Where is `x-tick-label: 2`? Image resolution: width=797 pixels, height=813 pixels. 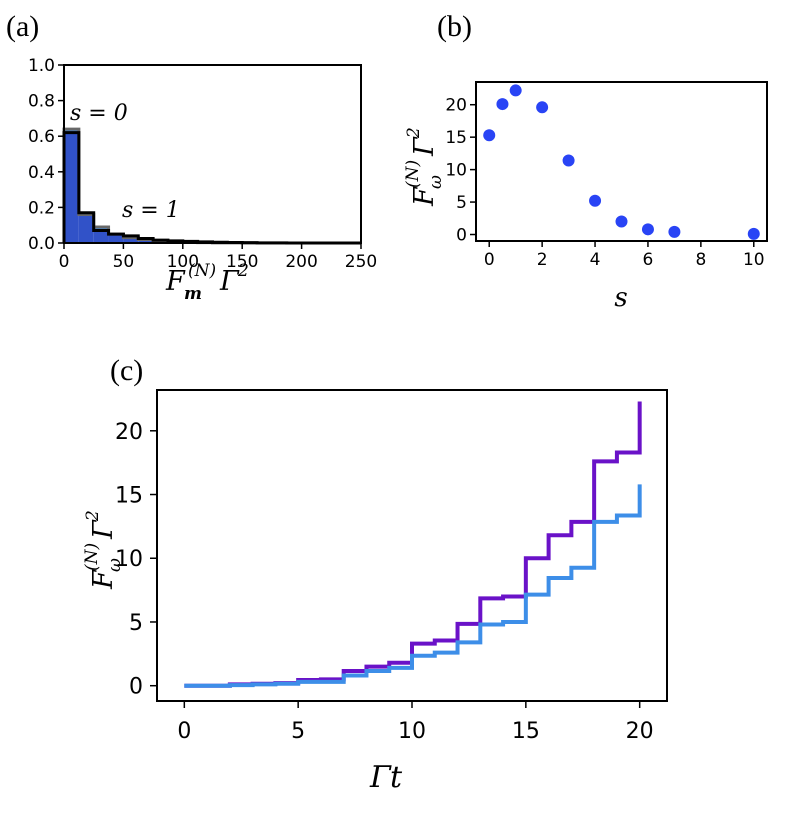
x-tick-label: 2 is located at coordinates (542, 260).